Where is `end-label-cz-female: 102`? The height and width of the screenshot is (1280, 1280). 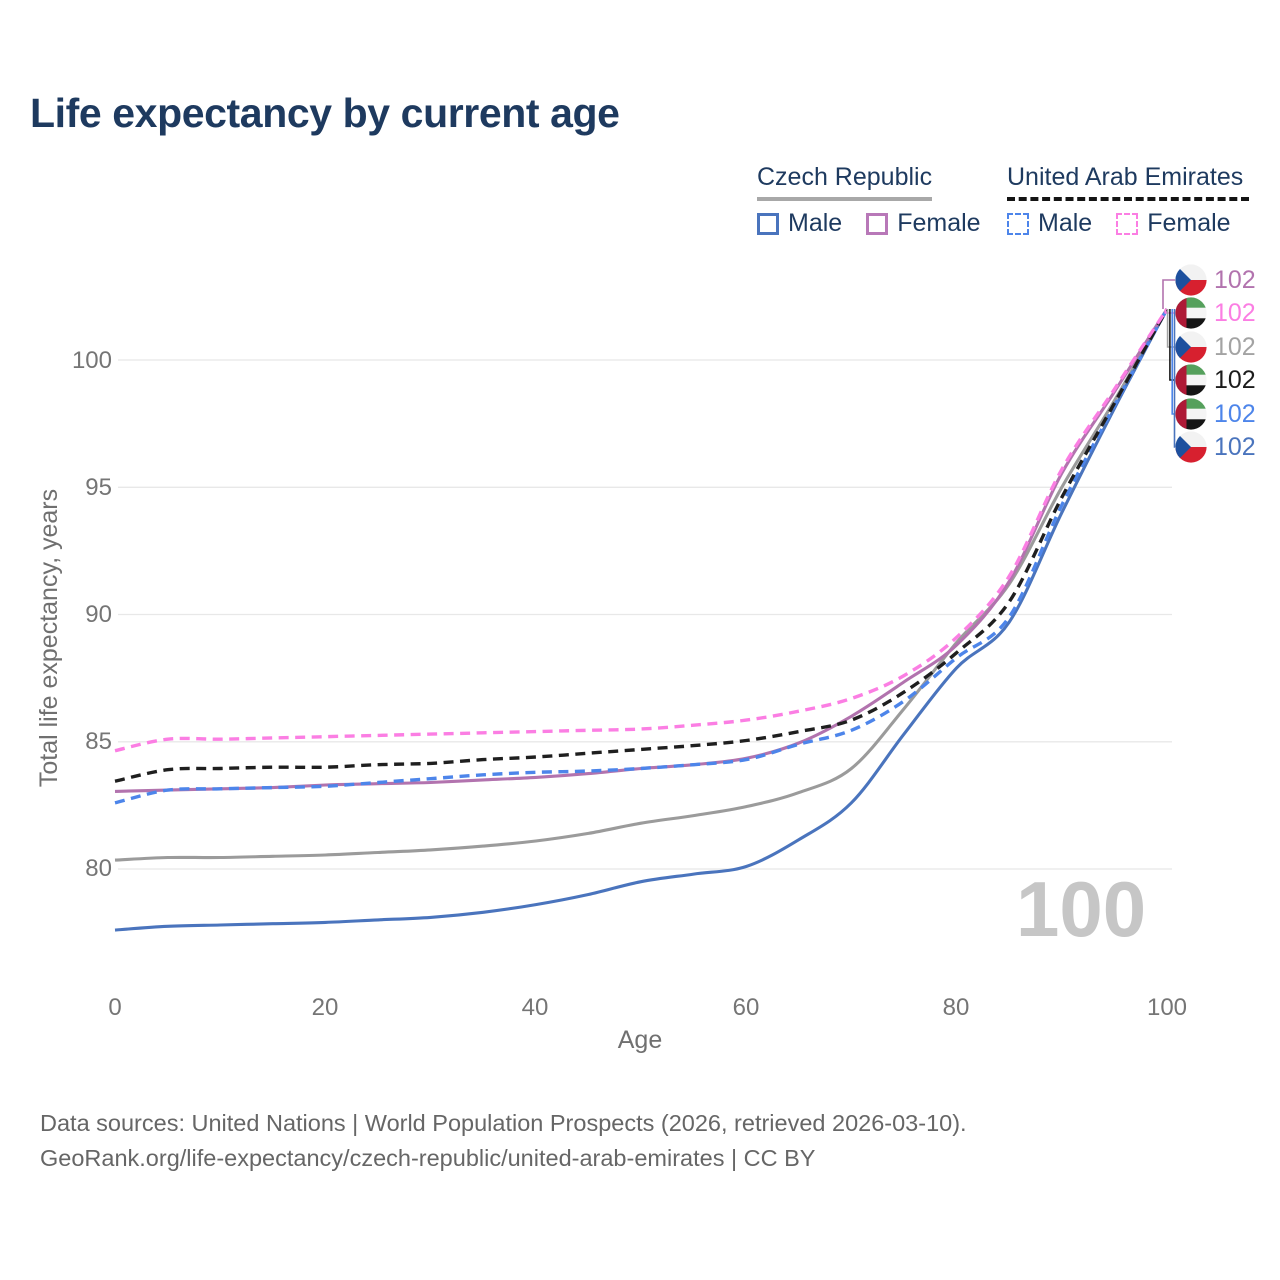 end-label-cz-female: 102 is located at coordinates (1215, 280).